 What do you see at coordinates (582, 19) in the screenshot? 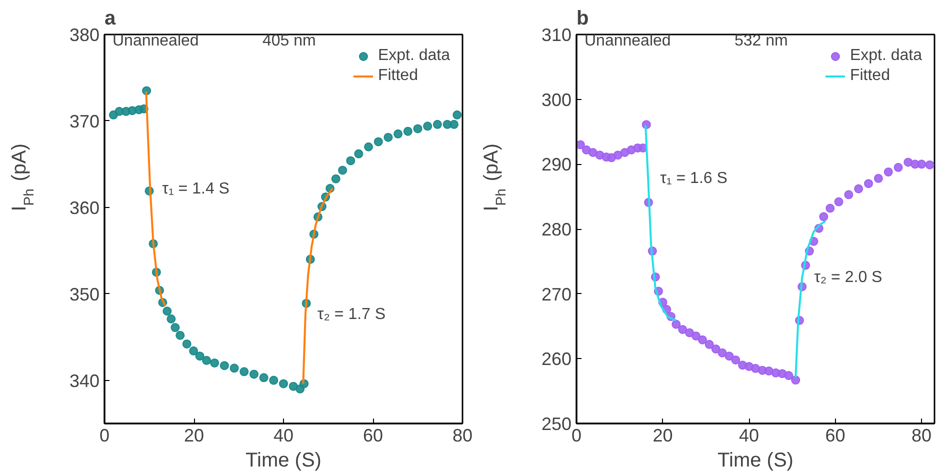
I see `chart-title: b` at bounding box center [582, 19].